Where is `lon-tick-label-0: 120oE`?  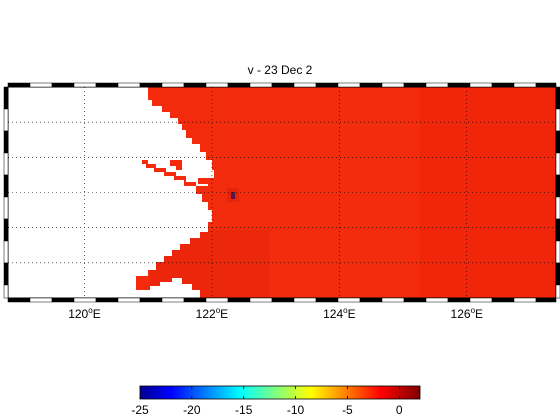
lon-tick-label-0: 120oE is located at coordinates (84, 313).